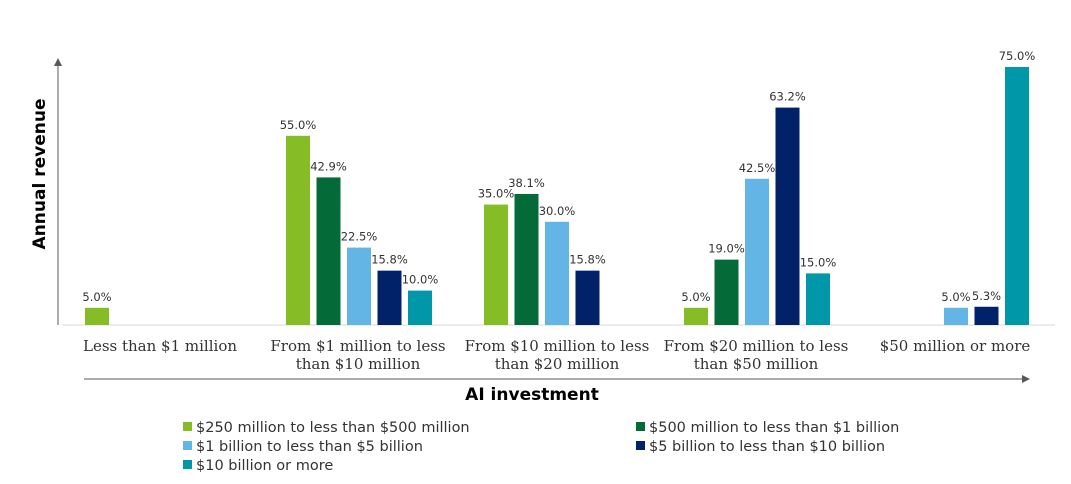 The height and width of the screenshot is (484, 1071). What do you see at coordinates (756, 346) in the screenshot?
I see `category-label-3-line0: From $20 million to less` at bounding box center [756, 346].